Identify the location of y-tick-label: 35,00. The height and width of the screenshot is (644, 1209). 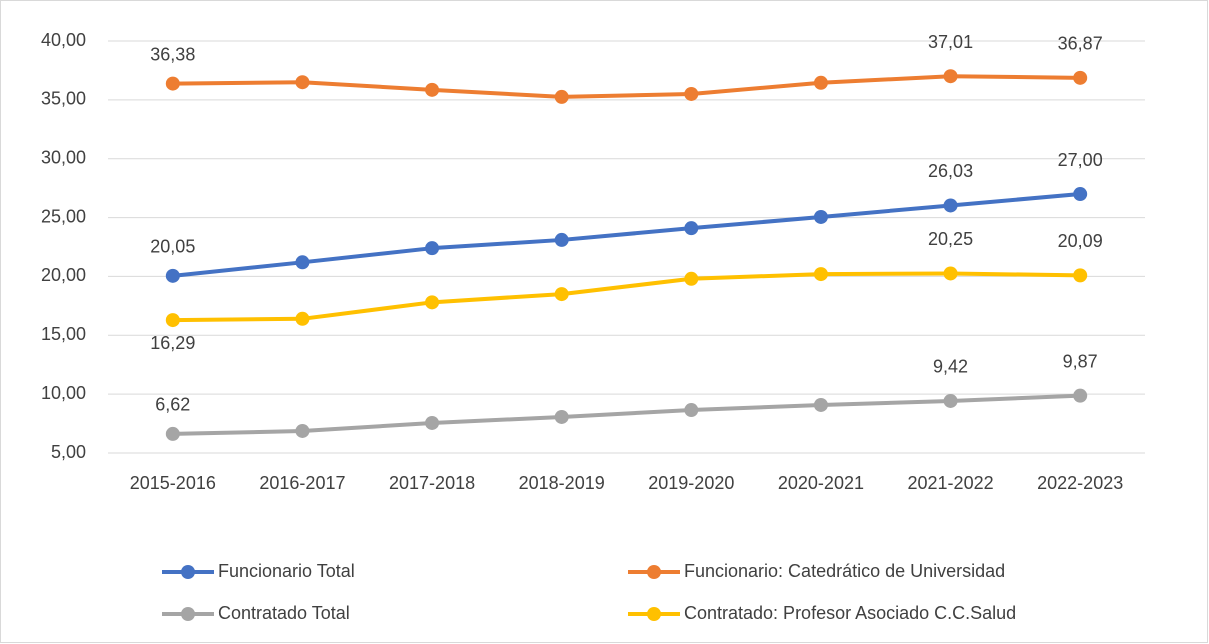
(63, 99).